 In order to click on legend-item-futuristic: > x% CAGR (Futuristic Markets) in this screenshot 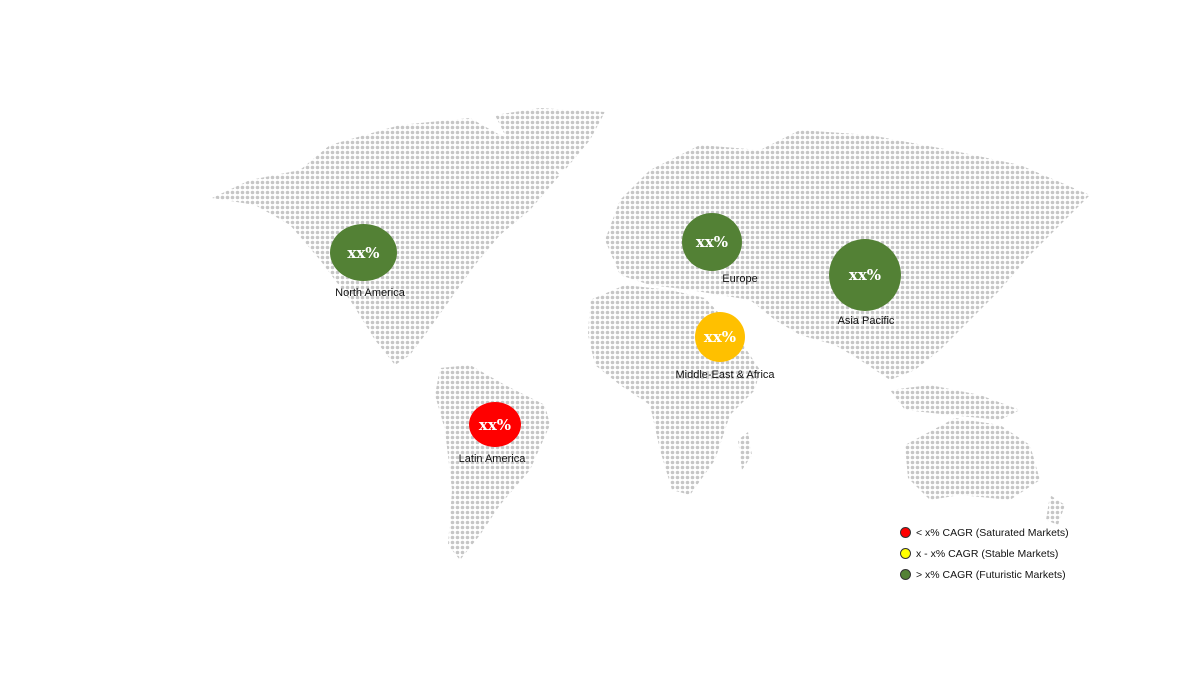, I will do `click(984, 574)`.